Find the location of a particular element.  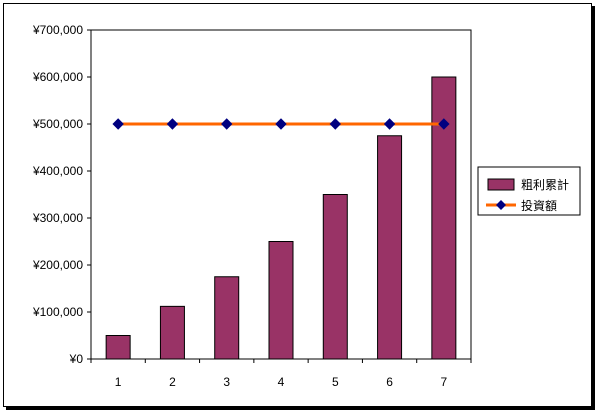

x-tick-label: 7 is located at coordinates (444, 382).